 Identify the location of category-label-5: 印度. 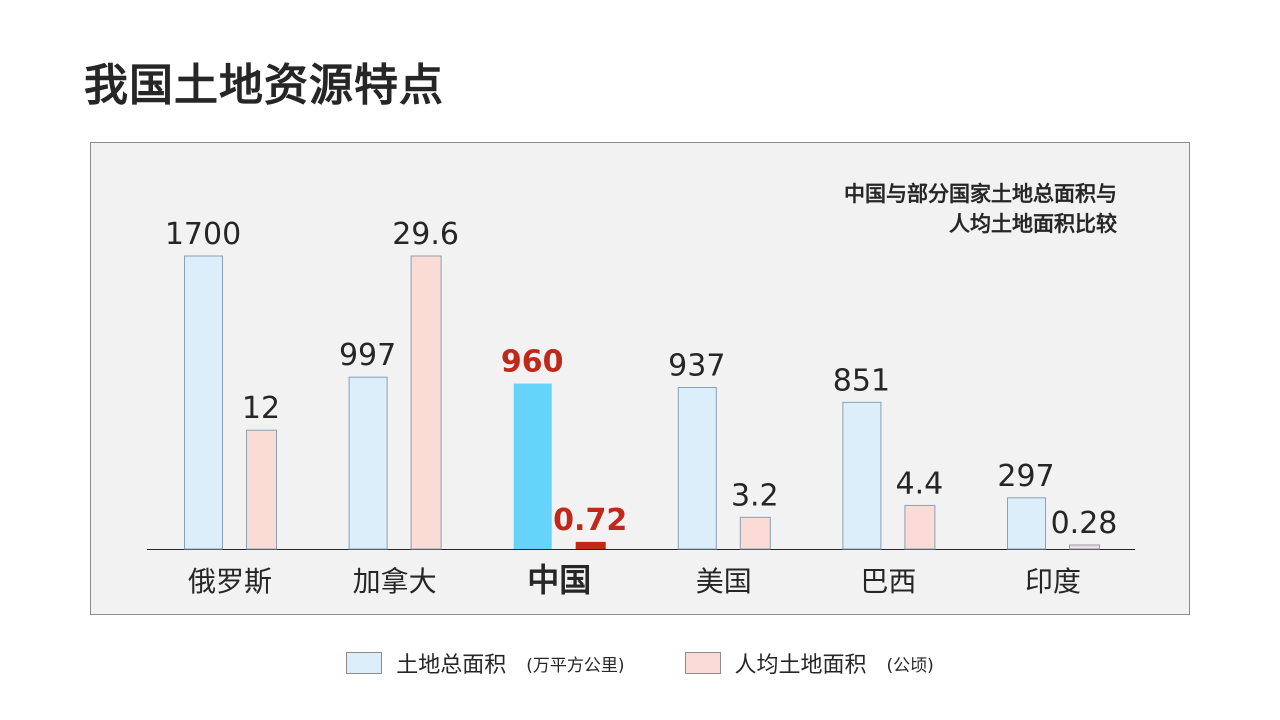
(1053, 581).